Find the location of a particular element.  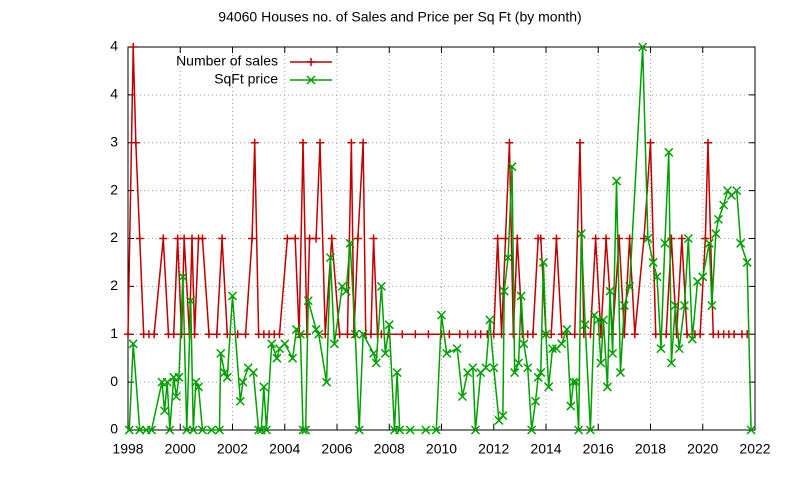

x-tick-label: 2016 is located at coordinates (598, 449).